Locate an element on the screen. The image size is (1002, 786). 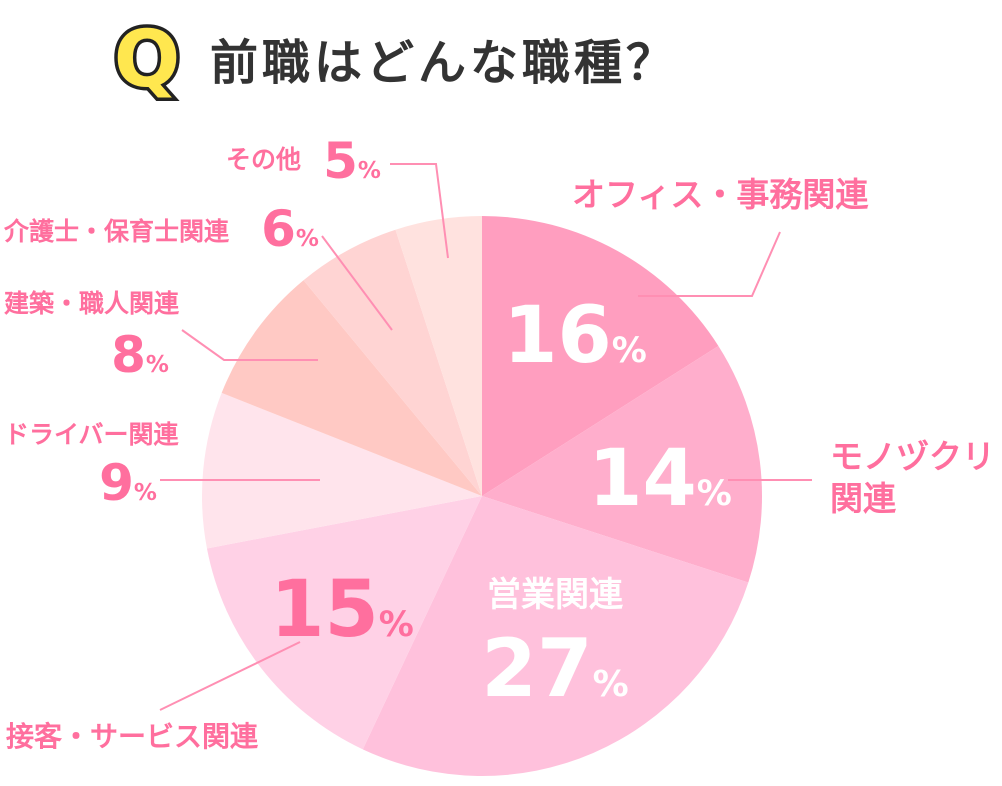
chart-header: Q 前職はどんな職種？ is located at coordinates (394, 60).